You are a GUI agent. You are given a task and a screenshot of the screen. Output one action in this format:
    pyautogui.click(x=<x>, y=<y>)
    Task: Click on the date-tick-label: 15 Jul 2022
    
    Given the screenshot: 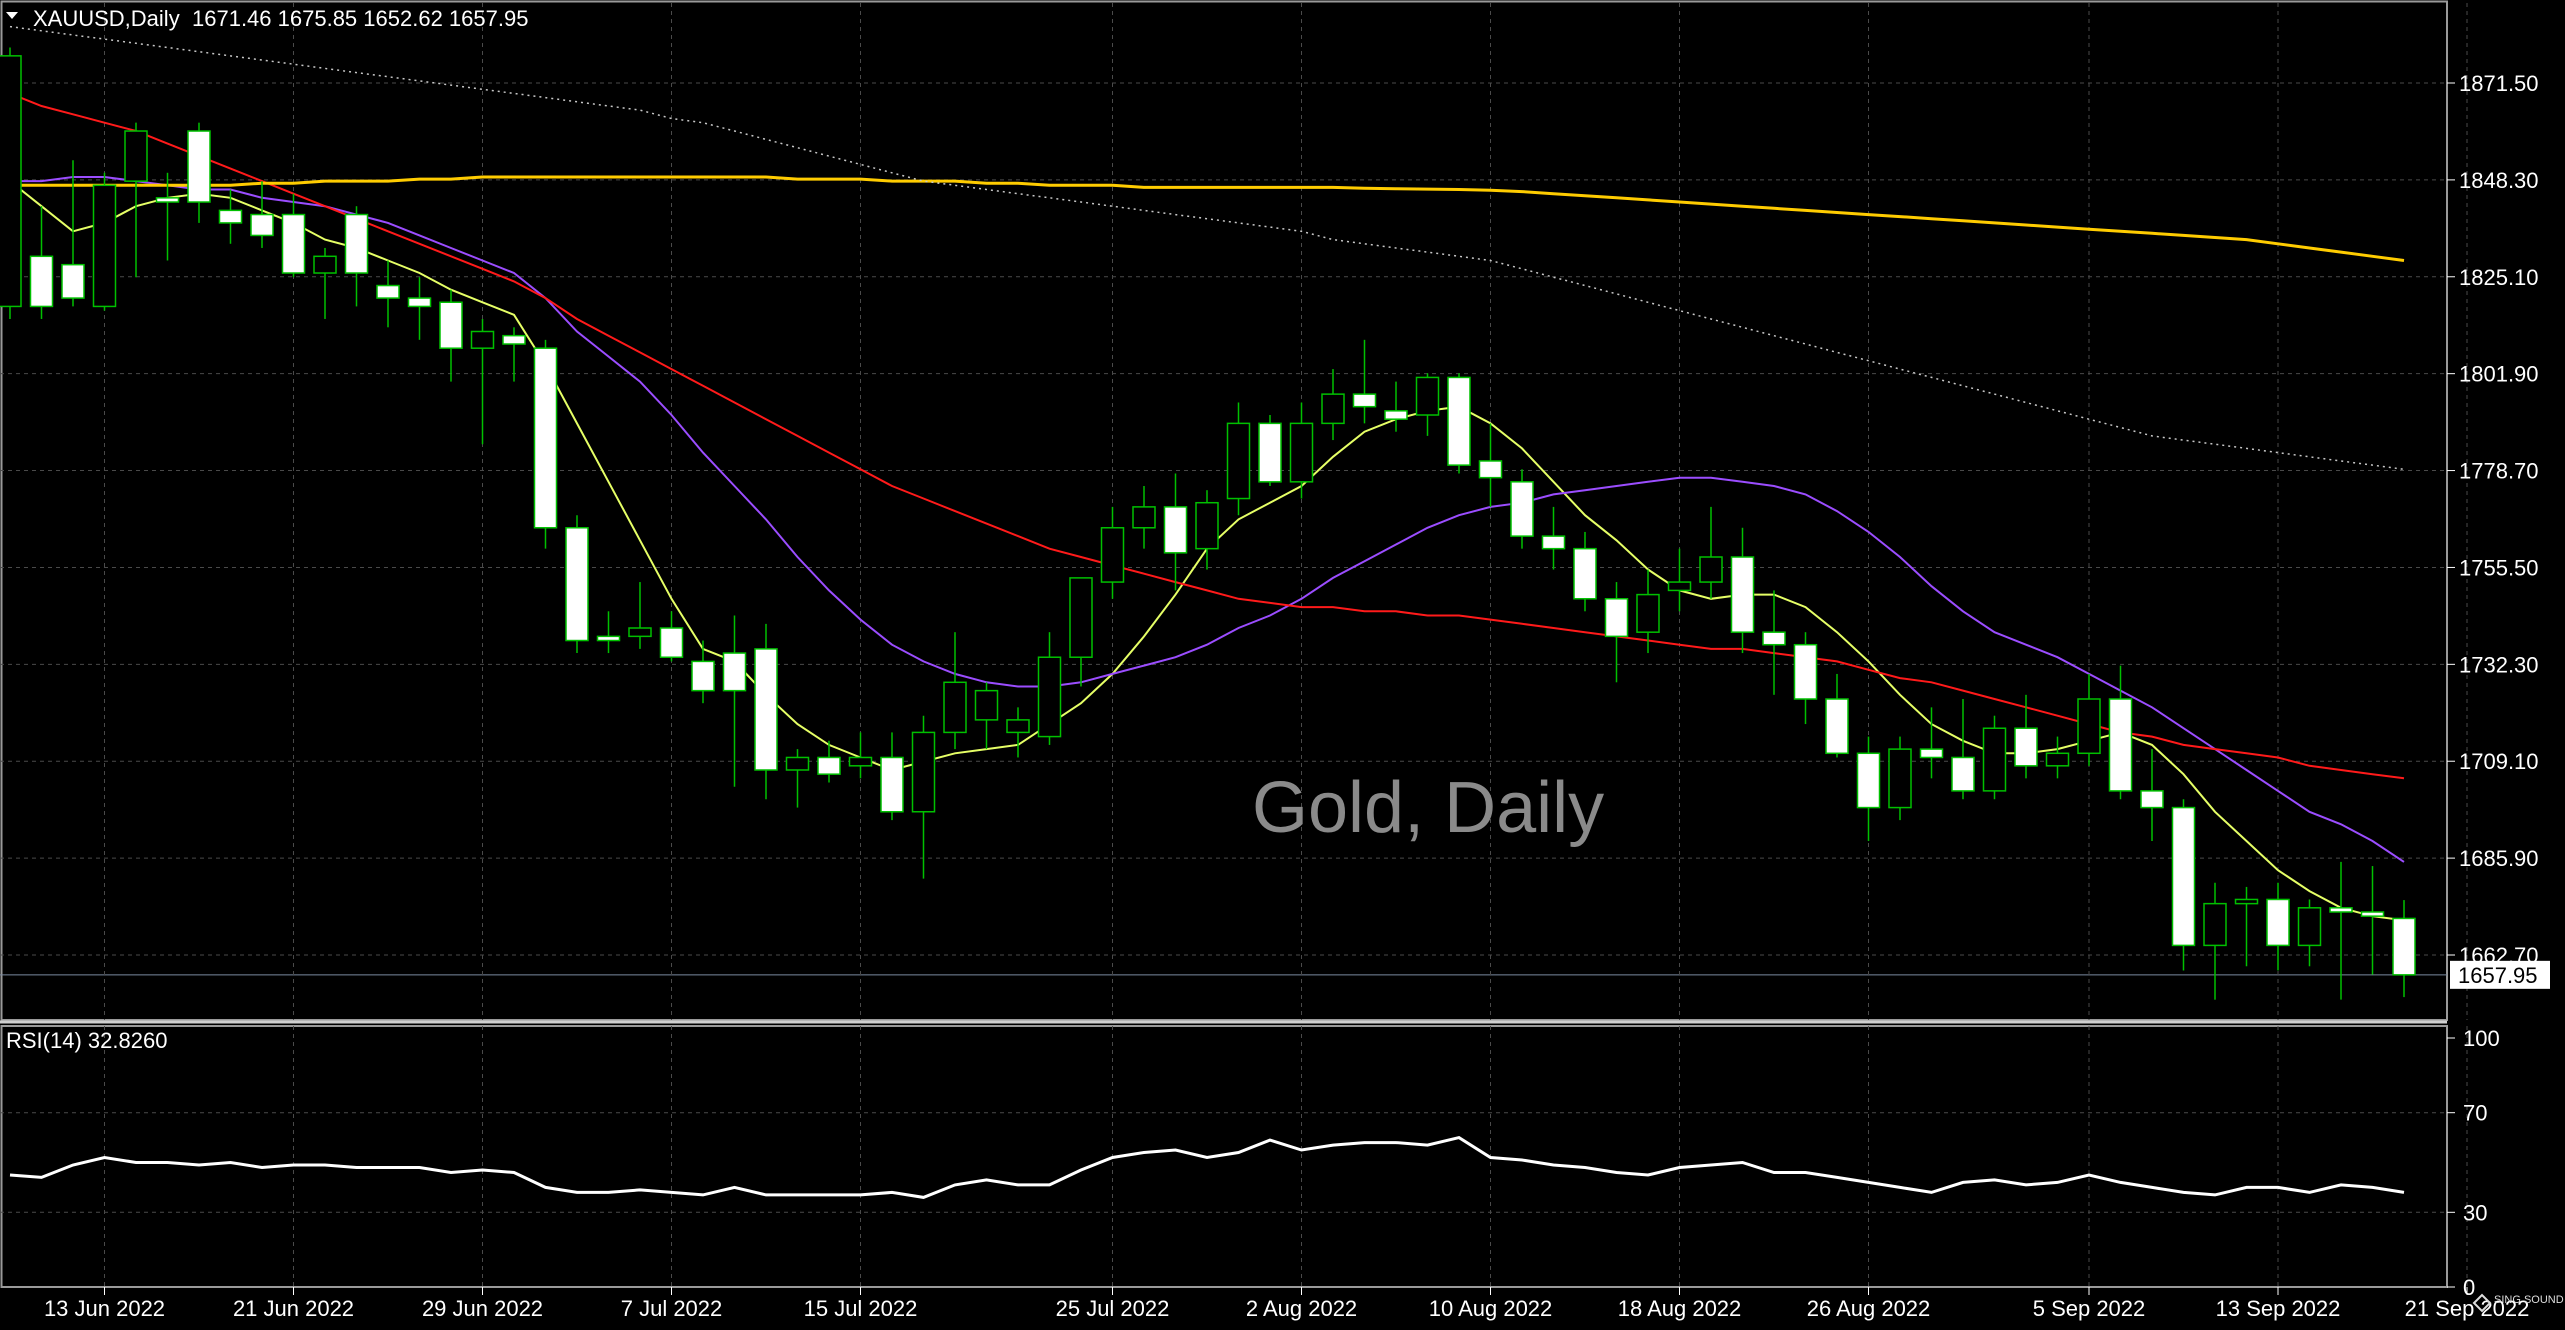 What is the action you would take?
    pyautogui.click(x=861, y=1308)
    